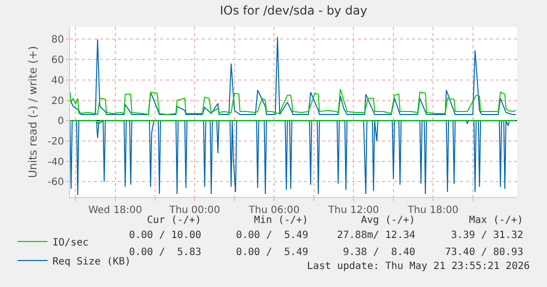  I want to click on y-tick-label: 0, so click(61, 122).